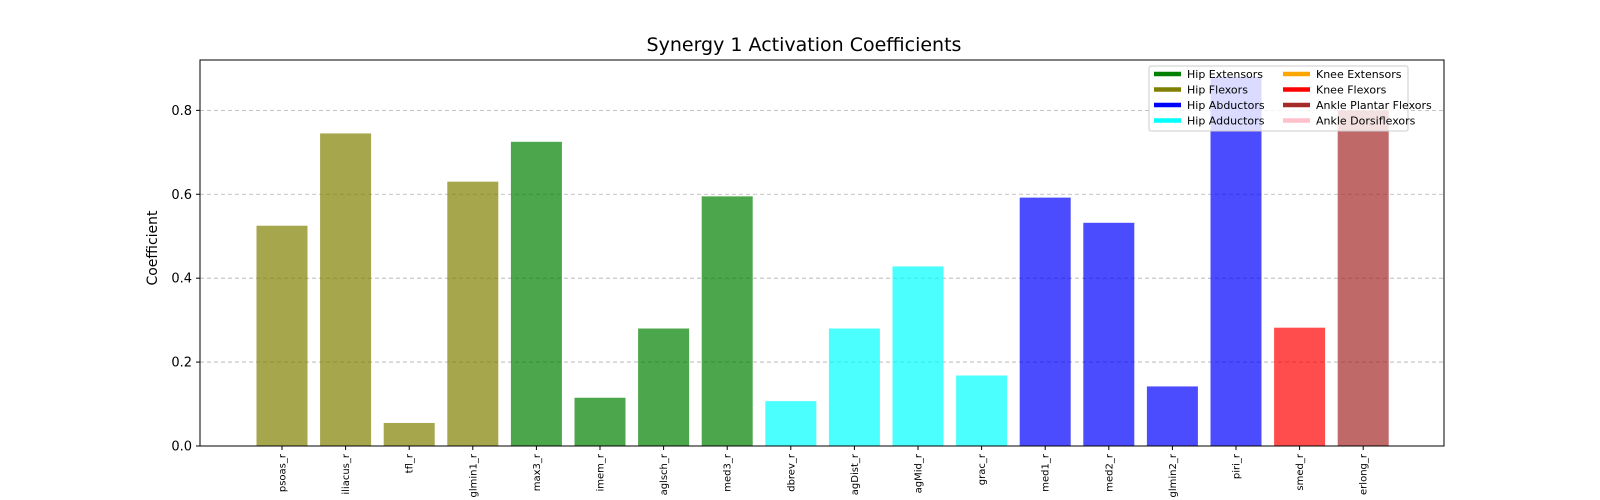 This screenshot has width=1600, height=500. What do you see at coordinates (181, 279) in the screenshot?
I see `y-tick-label-2: 0.4` at bounding box center [181, 279].